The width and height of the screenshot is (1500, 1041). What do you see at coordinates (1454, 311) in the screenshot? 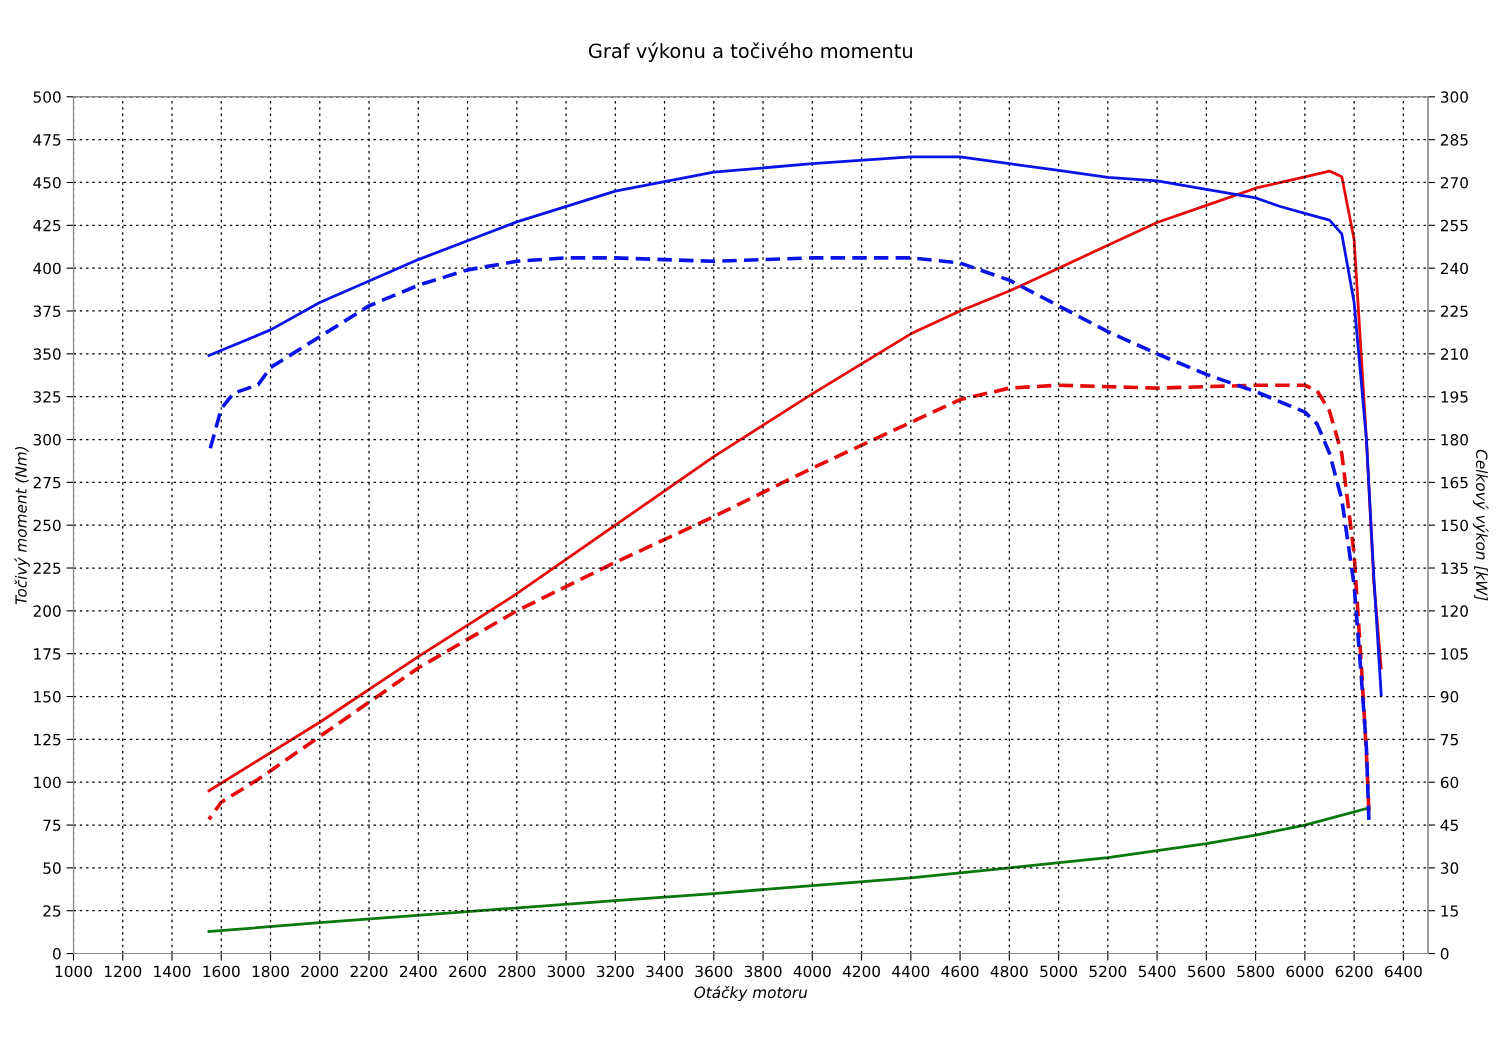
I see `y2-tick-label: 225` at bounding box center [1454, 311].